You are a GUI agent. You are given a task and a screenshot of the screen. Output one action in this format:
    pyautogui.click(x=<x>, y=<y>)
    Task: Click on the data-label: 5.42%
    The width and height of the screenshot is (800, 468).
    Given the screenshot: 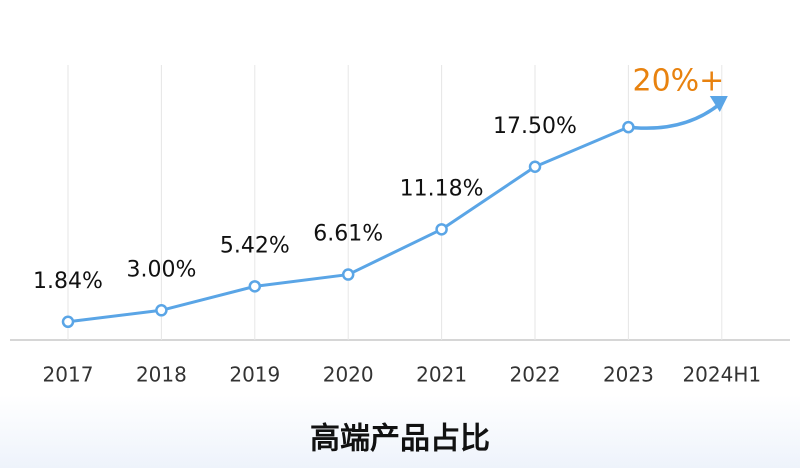 What is the action you would take?
    pyautogui.click(x=255, y=245)
    